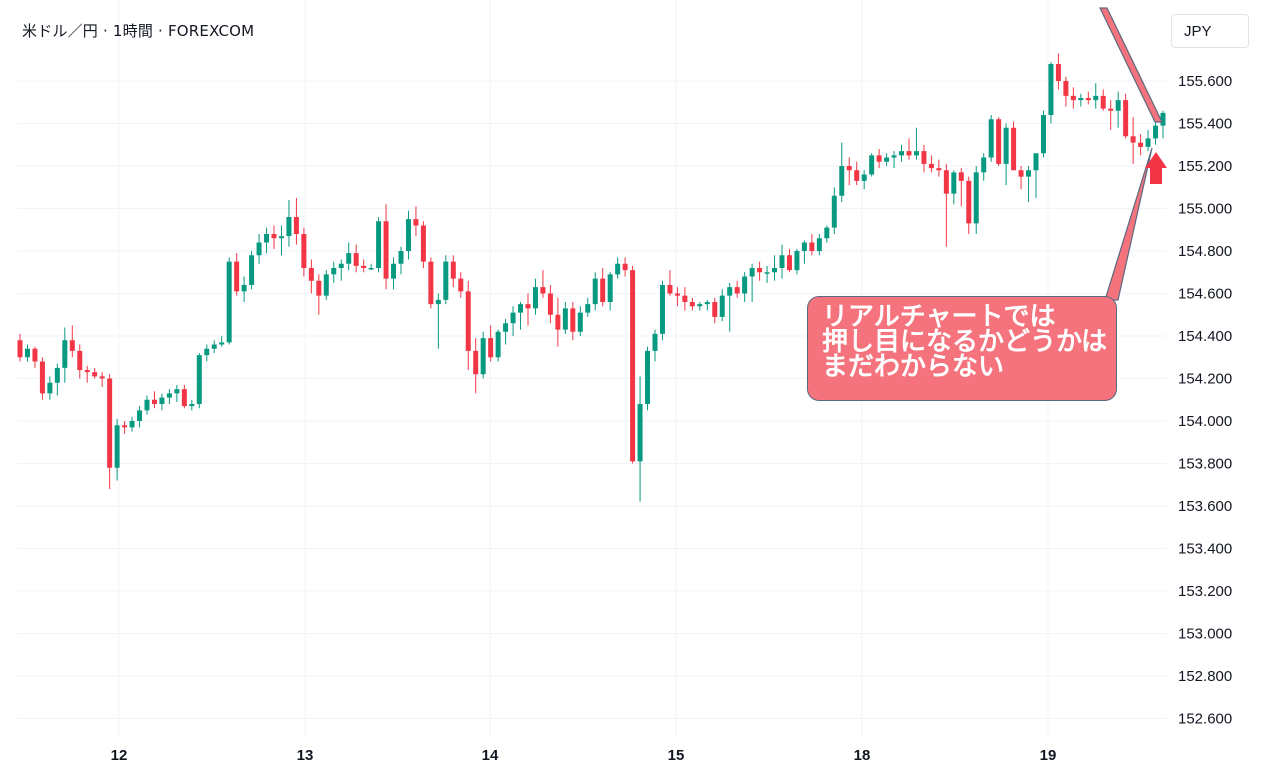  I want to click on y-tick-label: 155.200, so click(1205, 166).